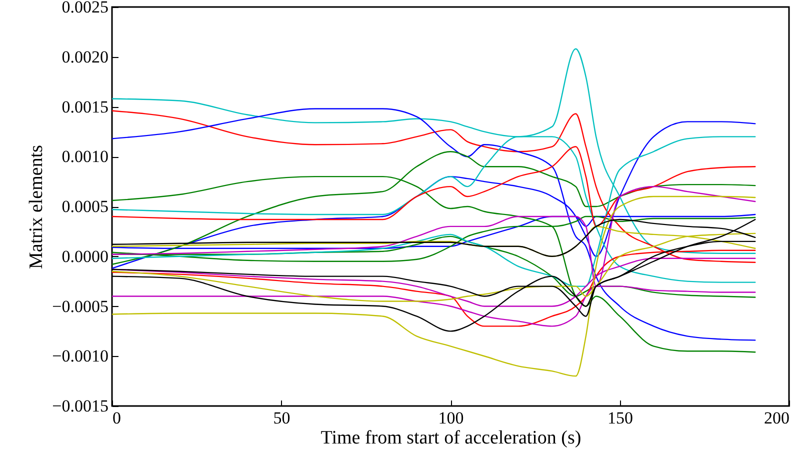 The width and height of the screenshot is (804, 459). Describe the element at coordinates (85, 56) in the screenshot. I see `y-tick-label: 0.0020` at that location.